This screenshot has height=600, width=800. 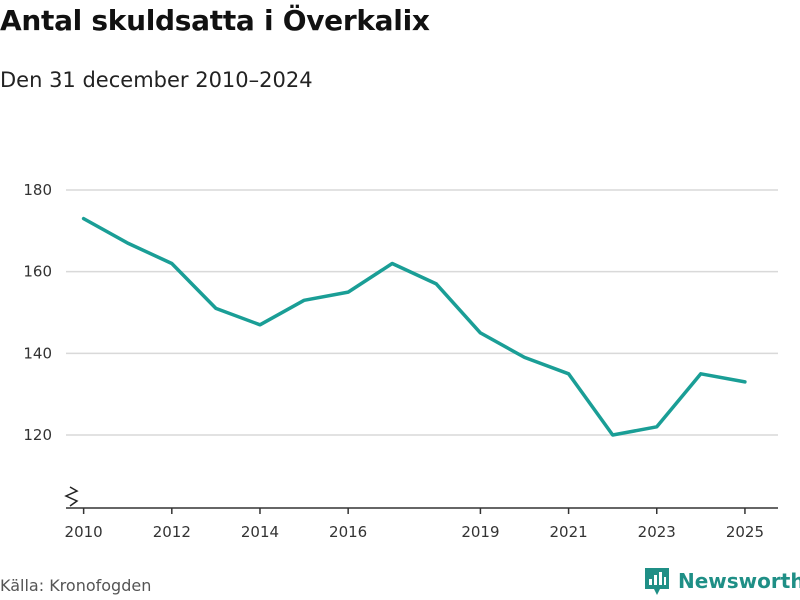 I want to click on x-tick-label: 2012, so click(x=172, y=532).